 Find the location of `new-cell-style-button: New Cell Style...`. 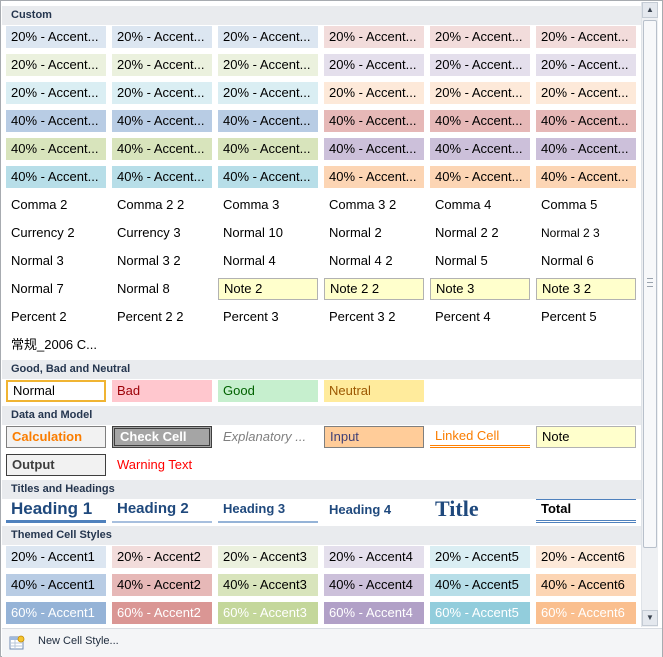

new-cell-style-button: New Cell Style... is located at coordinates (81, 643).